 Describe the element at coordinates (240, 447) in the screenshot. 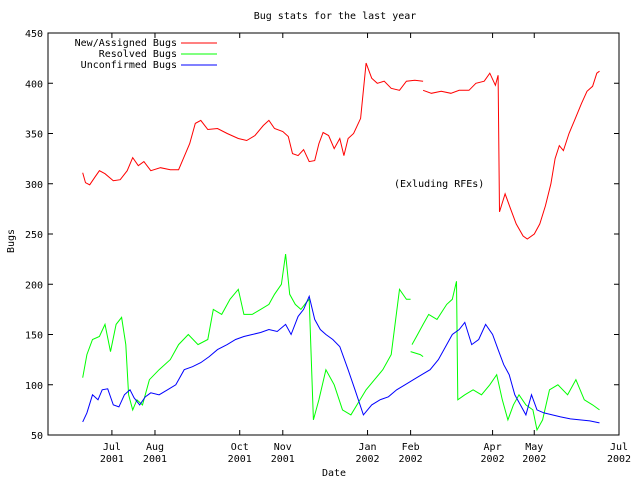

I see `x-tick-month-label: Oct` at that location.